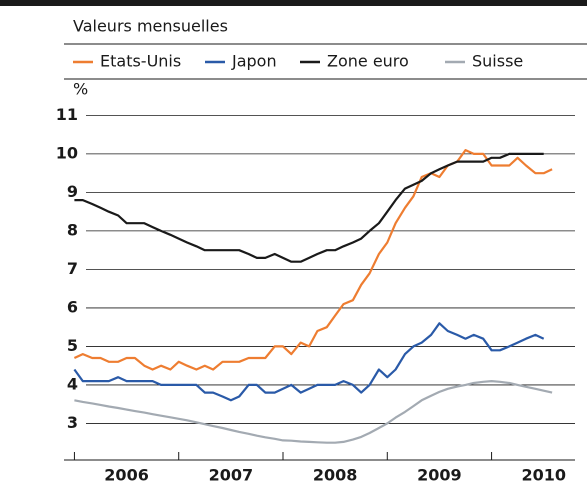 The height and width of the screenshot is (488, 587). Describe the element at coordinates (368, 61) in the screenshot. I see `legend-label: Zone euro` at that location.